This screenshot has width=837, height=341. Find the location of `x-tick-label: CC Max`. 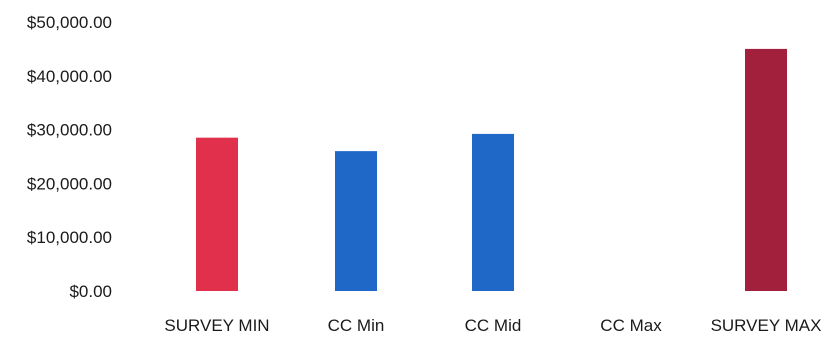

x-tick-label: CC Max is located at coordinates (631, 325).